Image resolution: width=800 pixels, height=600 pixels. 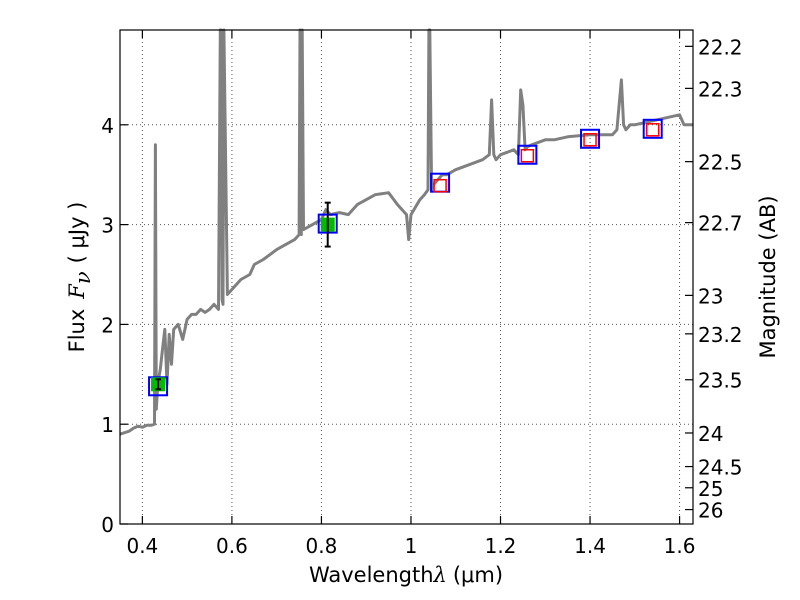 I want to click on x-tick-label: 1.4, so click(x=590, y=546).